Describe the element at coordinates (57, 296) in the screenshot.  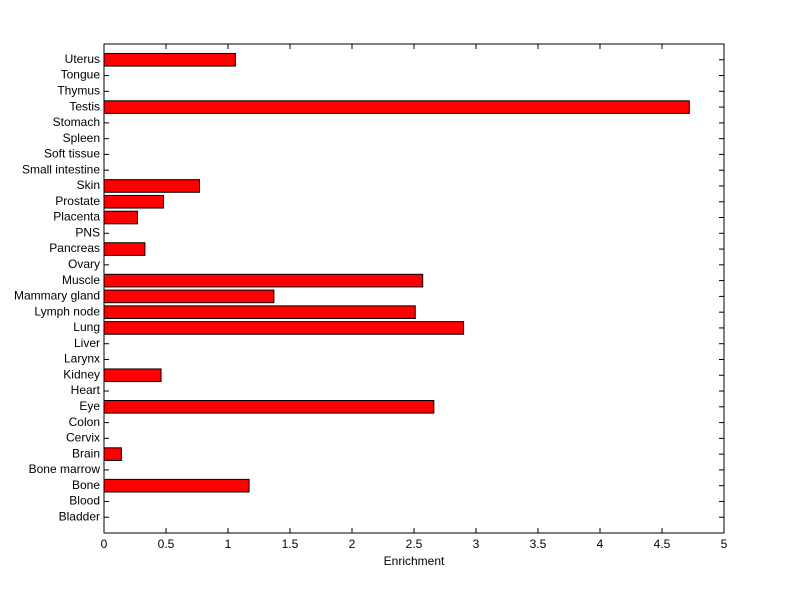
I see `y-tick-label: Mammary gland` at that location.